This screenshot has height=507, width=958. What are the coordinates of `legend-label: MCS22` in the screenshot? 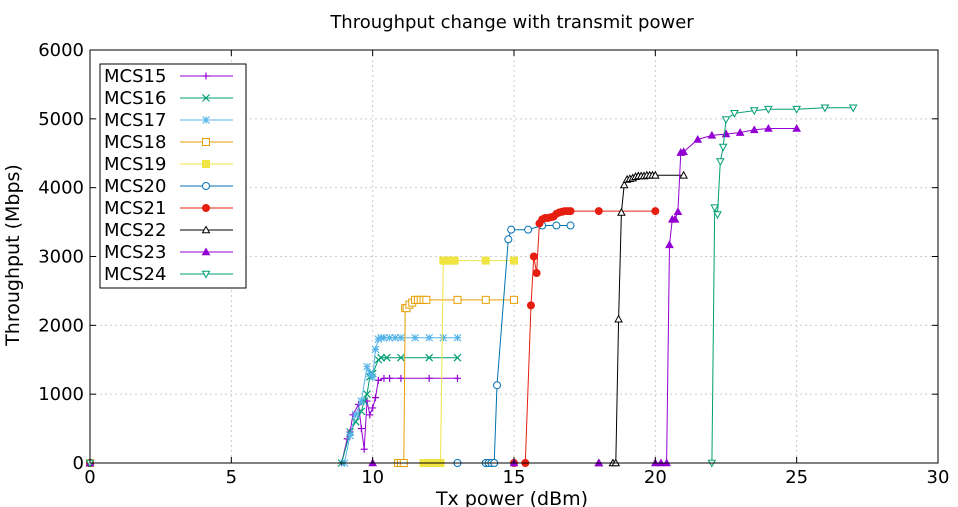 It's located at (135, 230).